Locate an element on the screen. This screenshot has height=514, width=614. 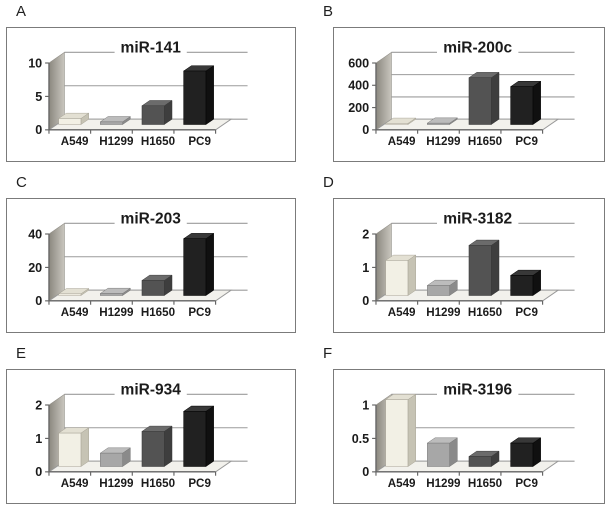
chart-mir-934: 0 1 2 A549 H1299 H1650 PC9 miR-934 is located at coordinates (141, 435).